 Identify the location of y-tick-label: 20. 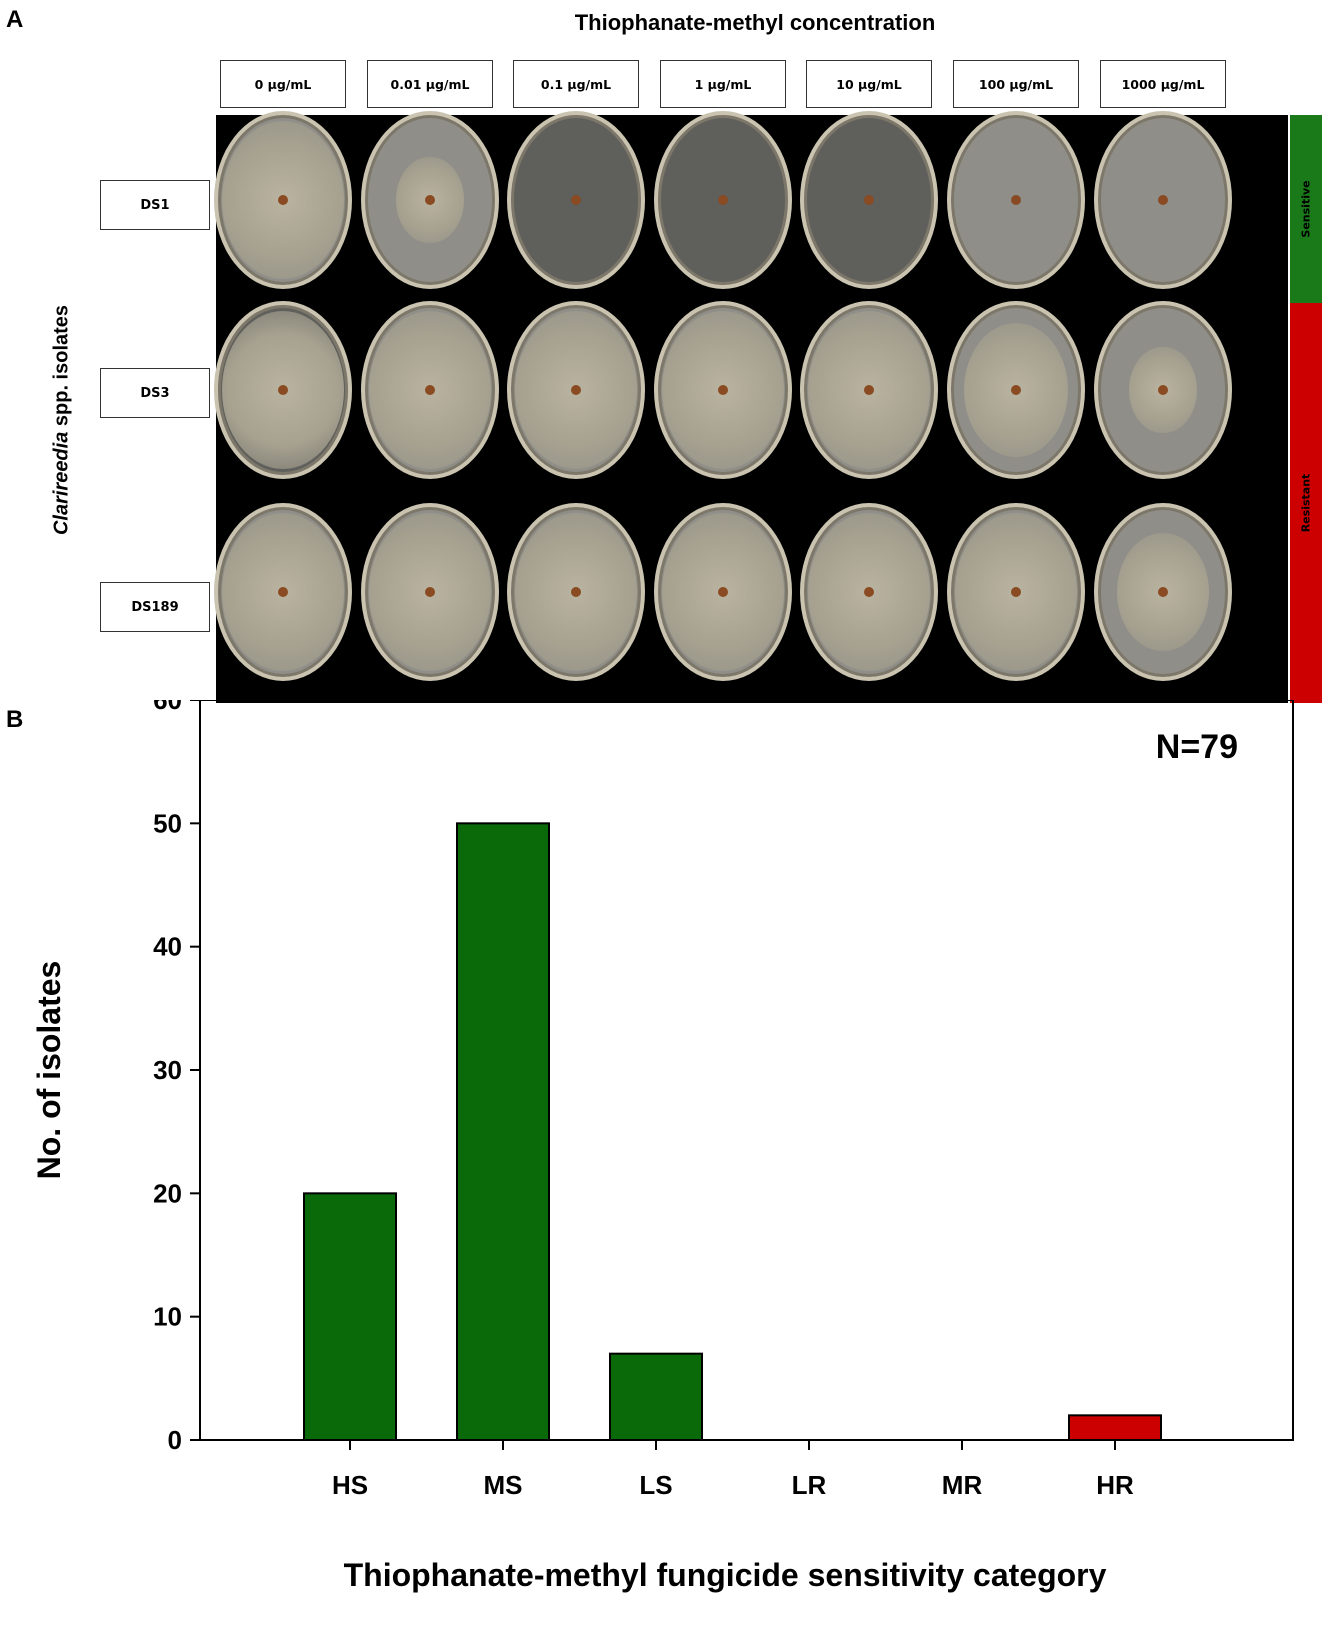
(167, 1193).